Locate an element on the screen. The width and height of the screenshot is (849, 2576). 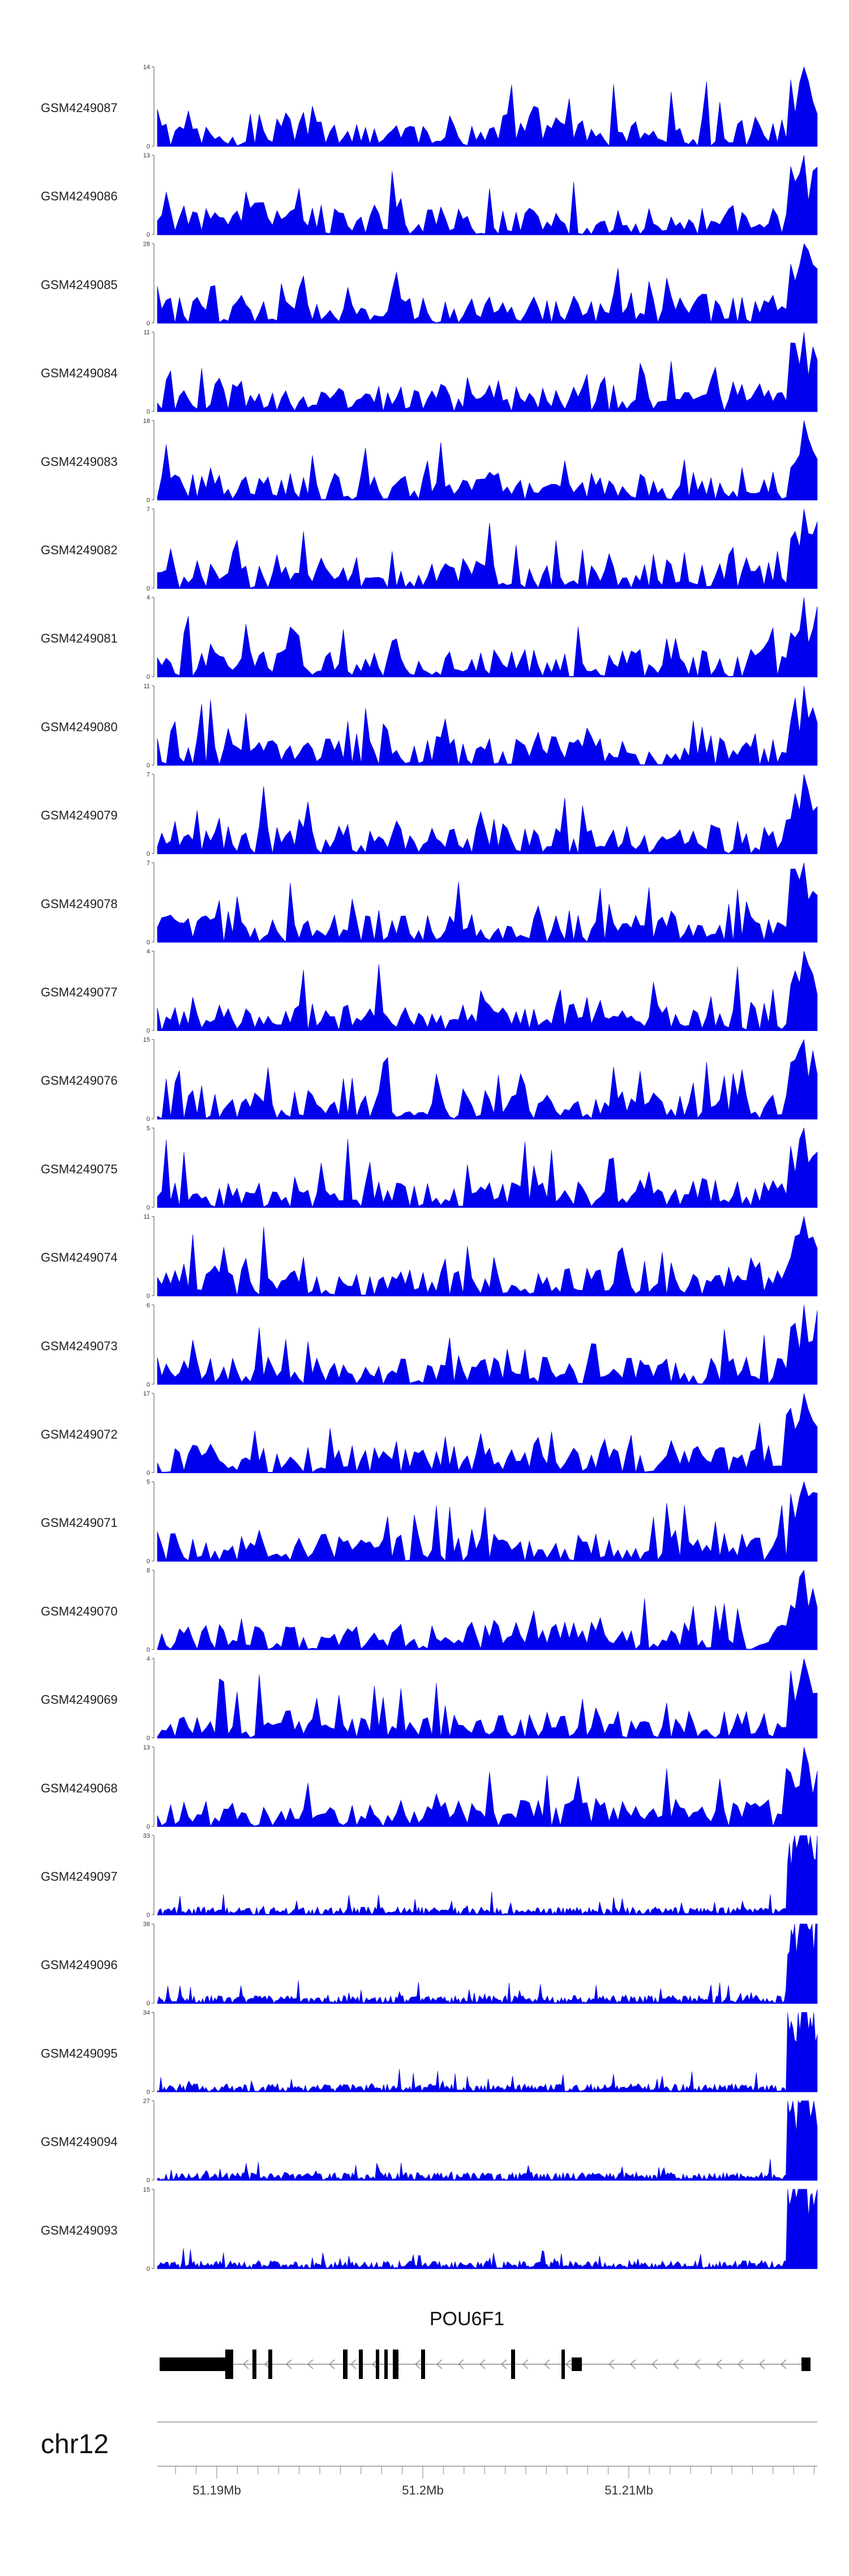
track-GSM4249081: GSM4249081 4 0 is located at coordinates (429, 637).